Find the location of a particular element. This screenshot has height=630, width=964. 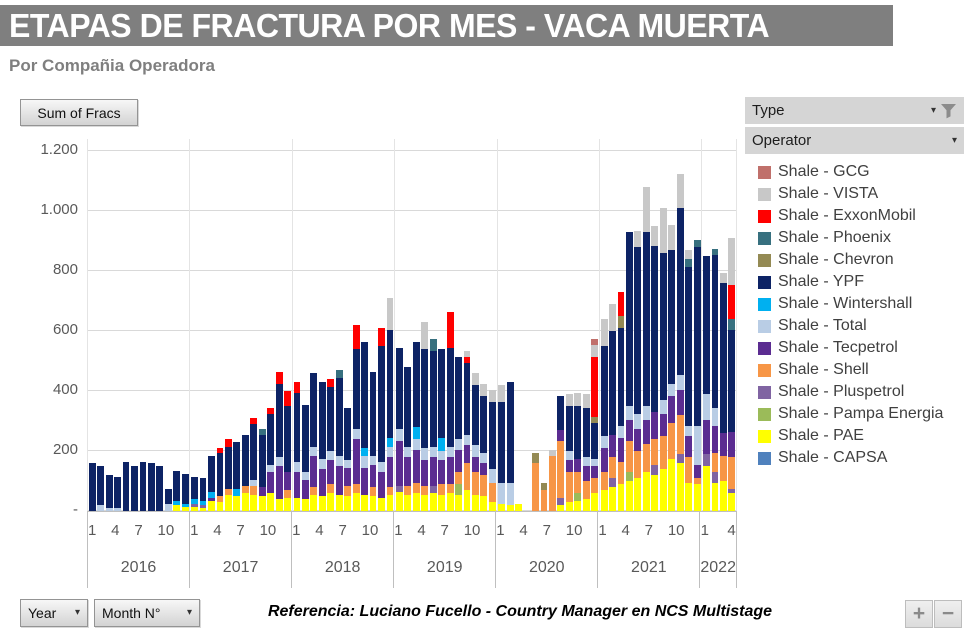

month-field-button: Month N° ▾ is located at coordinates (147, 613).